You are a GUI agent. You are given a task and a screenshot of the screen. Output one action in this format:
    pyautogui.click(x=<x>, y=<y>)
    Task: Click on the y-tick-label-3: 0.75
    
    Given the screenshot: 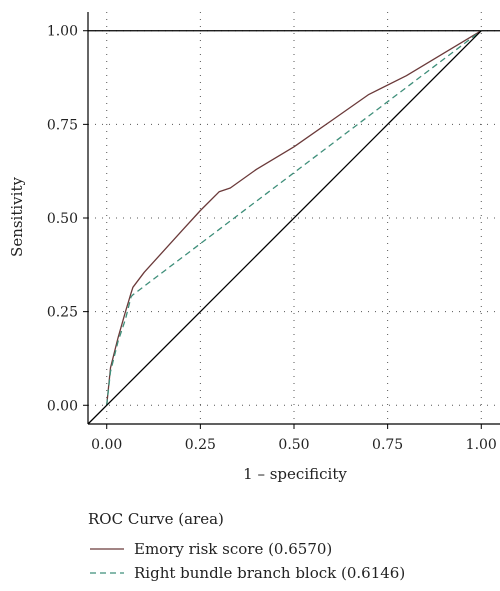 What is the action you would take?
    pyautogui.click(x=62, y=125)
    